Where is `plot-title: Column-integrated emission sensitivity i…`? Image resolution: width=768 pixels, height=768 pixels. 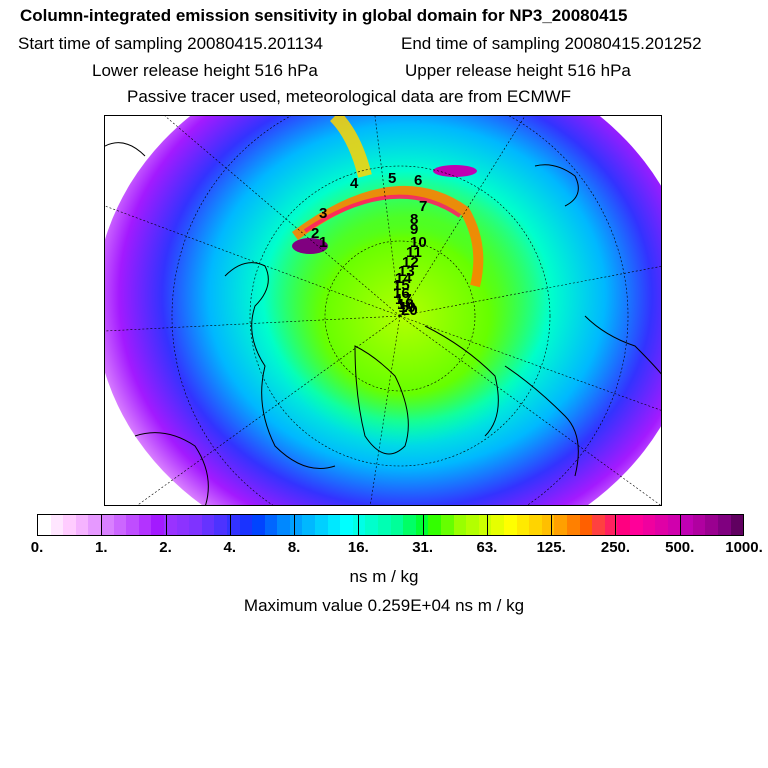
plot-title: Column-integrated emission sensitivity i… is located at coordinates (324, 15).